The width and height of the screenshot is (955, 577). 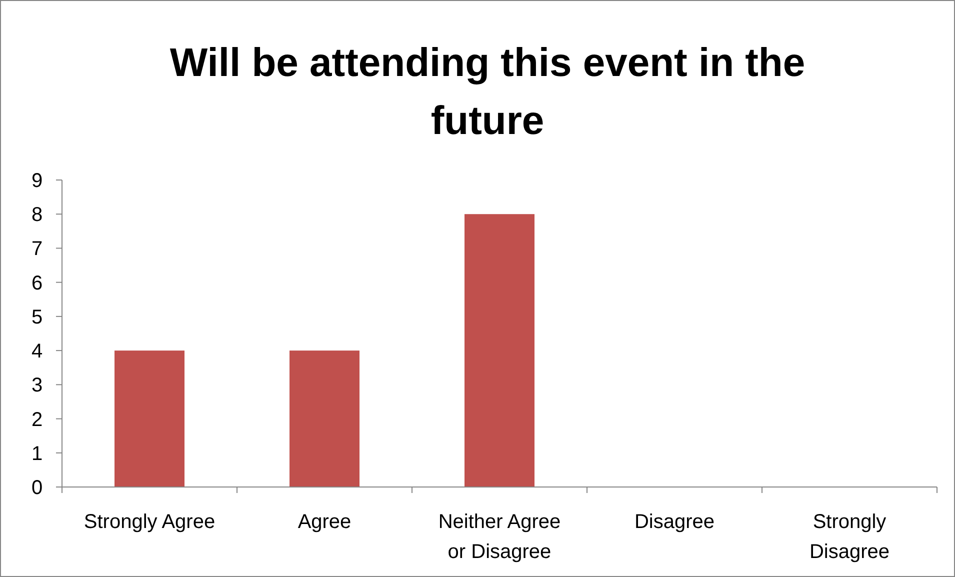 I want to click on y-tick-label: 5, so click(x=37, y=317).